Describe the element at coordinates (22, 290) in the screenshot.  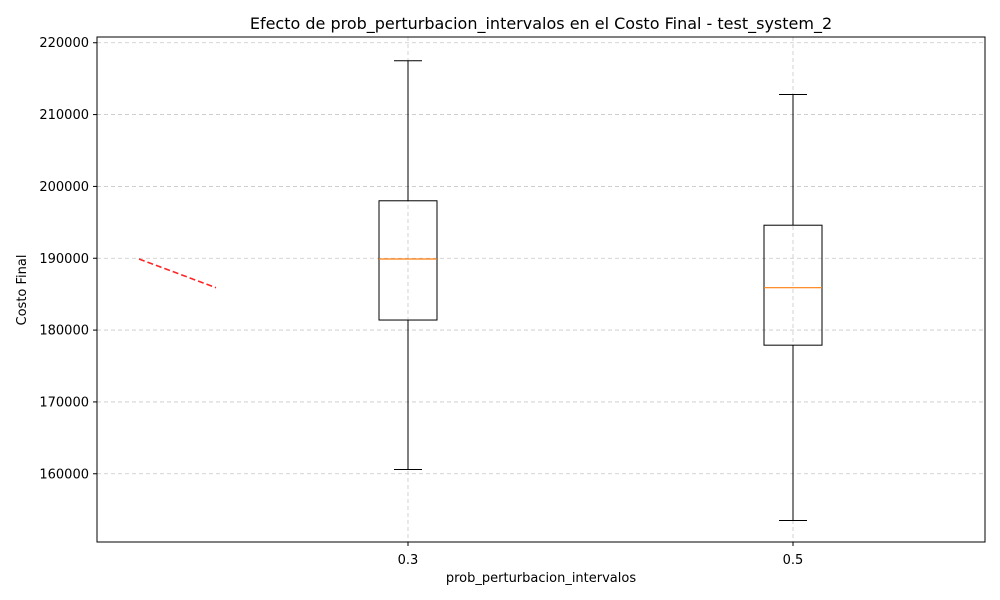
I see `y-axis-label: Costo Final` at that location.